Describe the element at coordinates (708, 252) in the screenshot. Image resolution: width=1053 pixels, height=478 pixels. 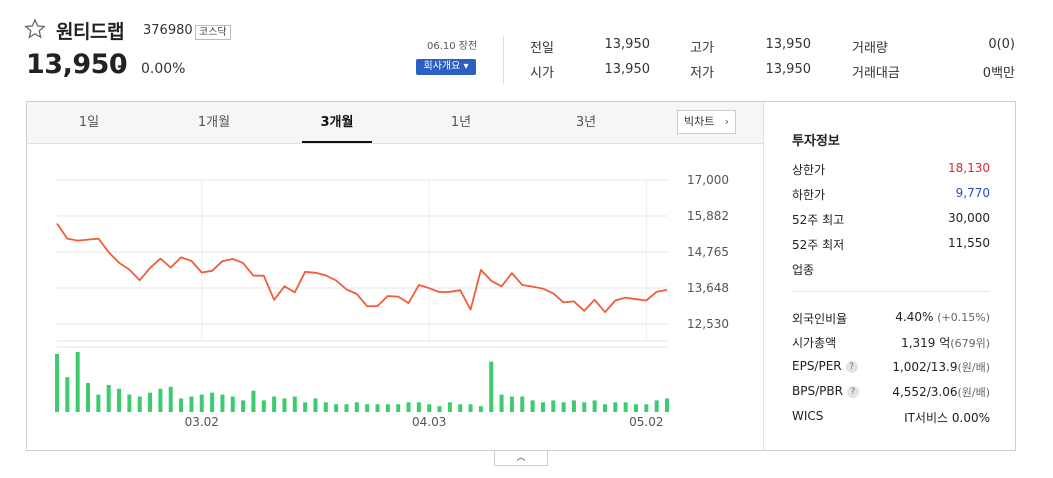
I see `y-tick-label: 14,765` at that location.